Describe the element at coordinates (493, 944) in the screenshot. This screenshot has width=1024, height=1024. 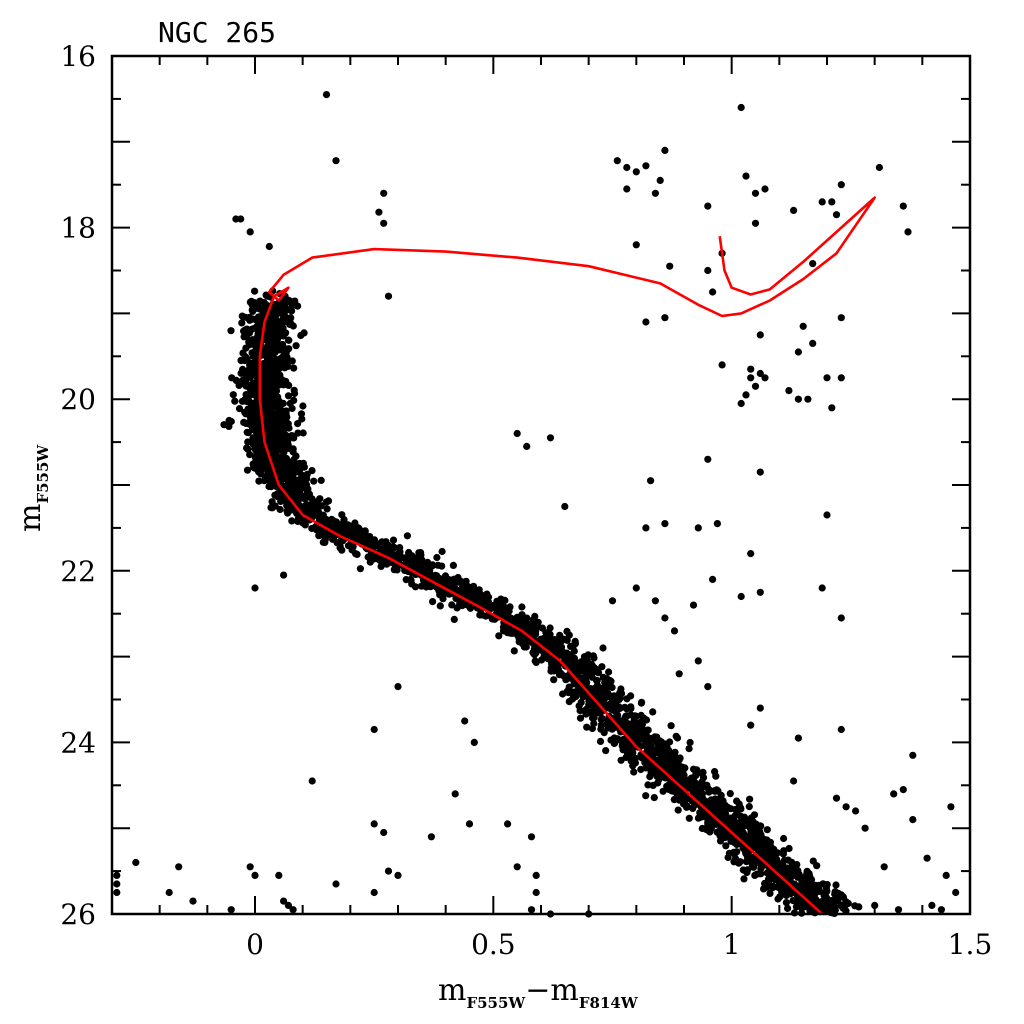
I see `x-tick-label: 0.5` at that location.